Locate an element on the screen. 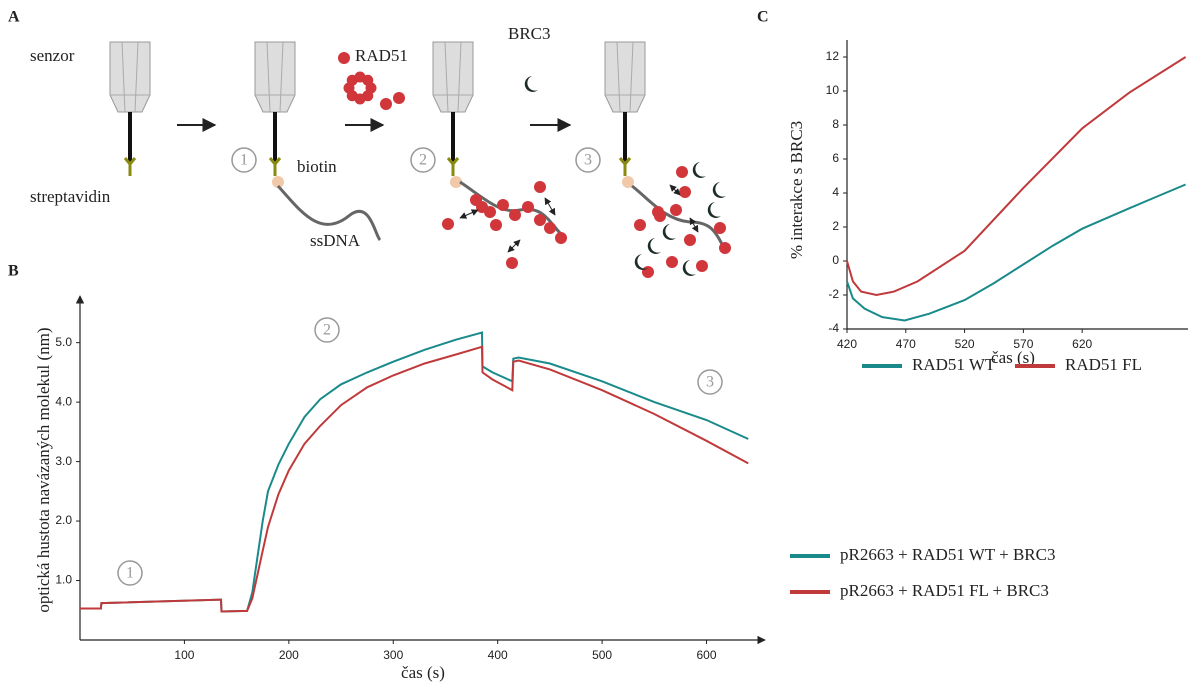  label: streptavidin is located at coordinates (70, 196).